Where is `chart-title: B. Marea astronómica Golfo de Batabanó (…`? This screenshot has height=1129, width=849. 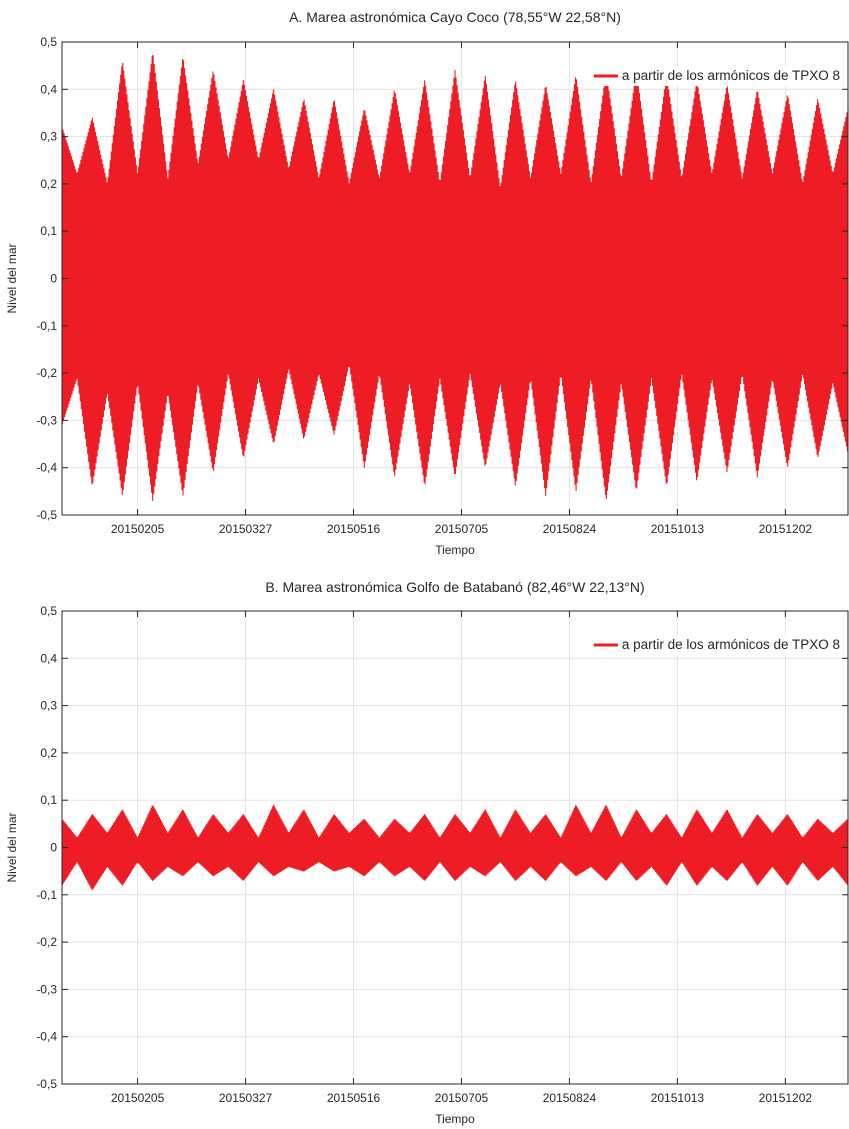
chart-title: B. Marea astronómica Golfo de Batabanó (… is located at coordinates (454, 587).